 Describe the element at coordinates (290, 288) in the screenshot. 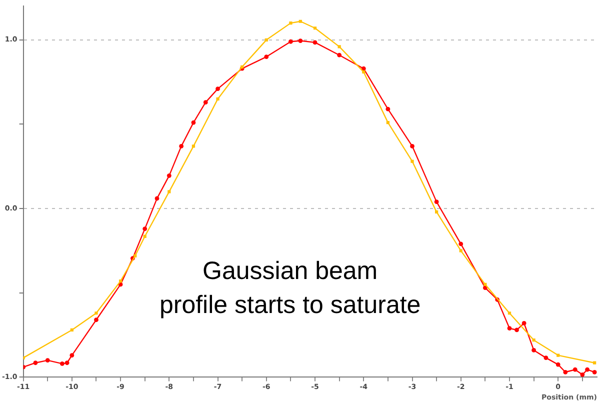

I see `annotation: Gaussian beam profile starts to saturate` at that location.